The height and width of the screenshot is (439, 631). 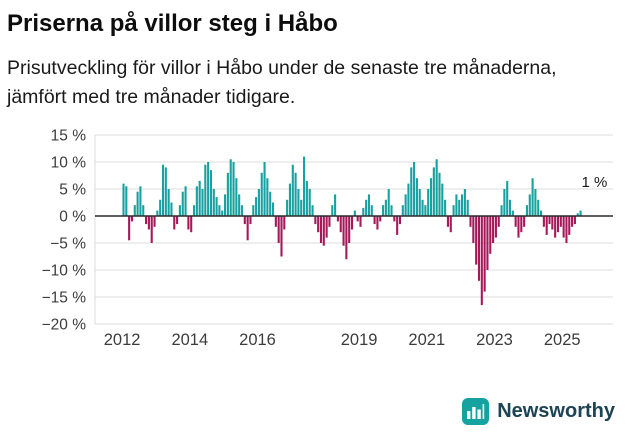 What do you see at coordinates (562, 340) in the screenshot?
I see `svg-text: 2025` at bounding box center [562, 340].